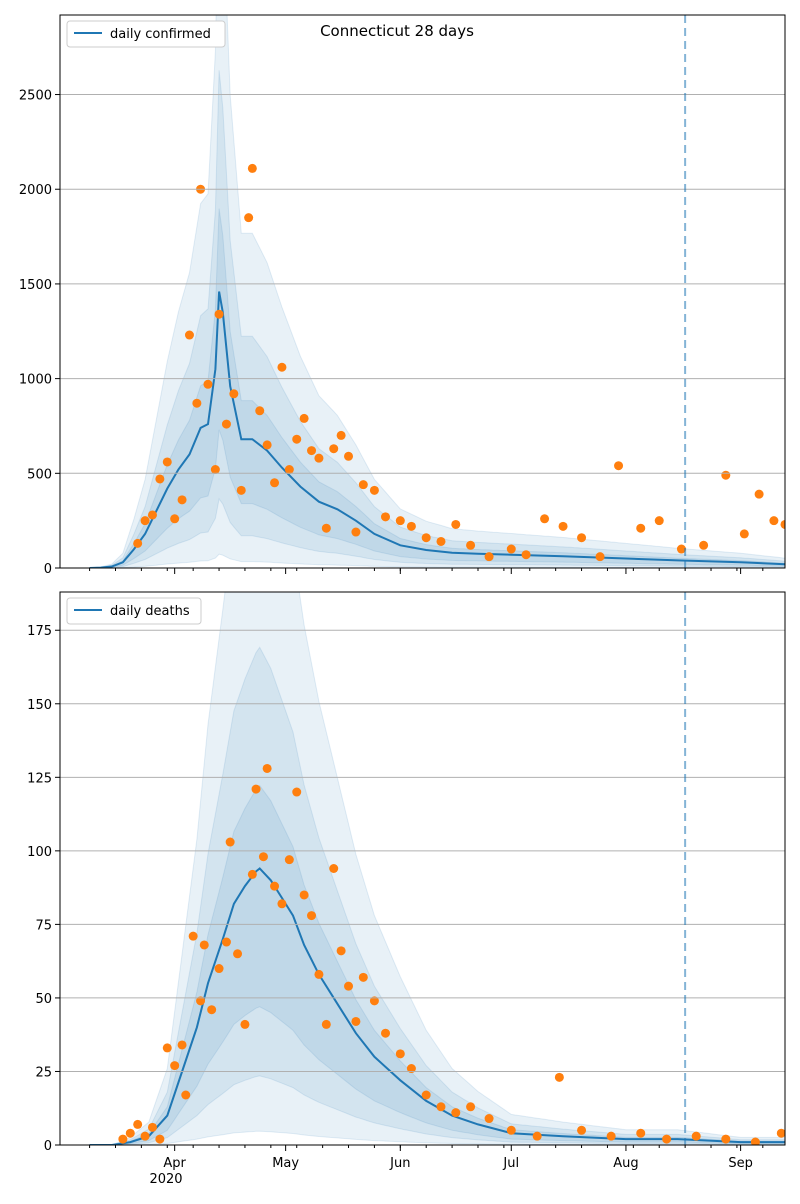 The image size is (800, 1204). What do you see at coordinates (397, 31) in the screenshot?
I see `chart-title: Connecticut 28 days` at bounding box center [397, 31].